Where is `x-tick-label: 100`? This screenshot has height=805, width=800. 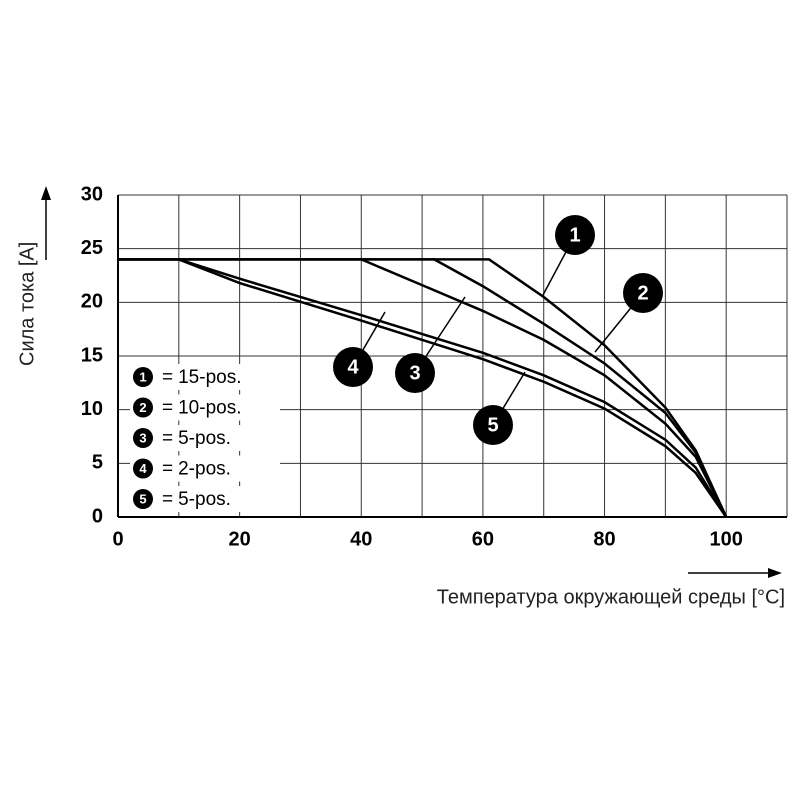
x-tick-label: 100 is located at coordinates (725, 539).